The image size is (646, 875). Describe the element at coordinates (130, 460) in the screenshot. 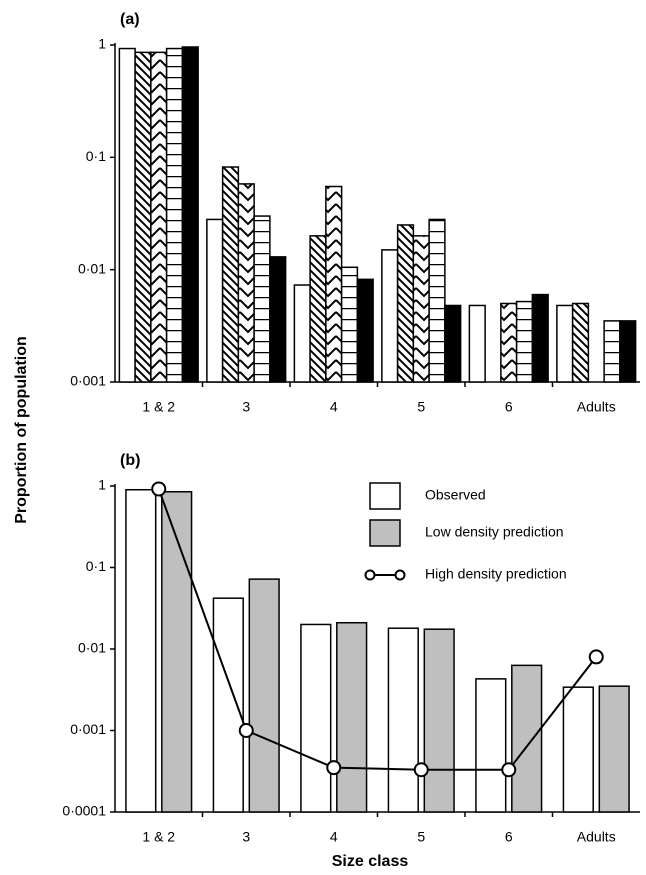

I see `panel-label: (b)` at that location.